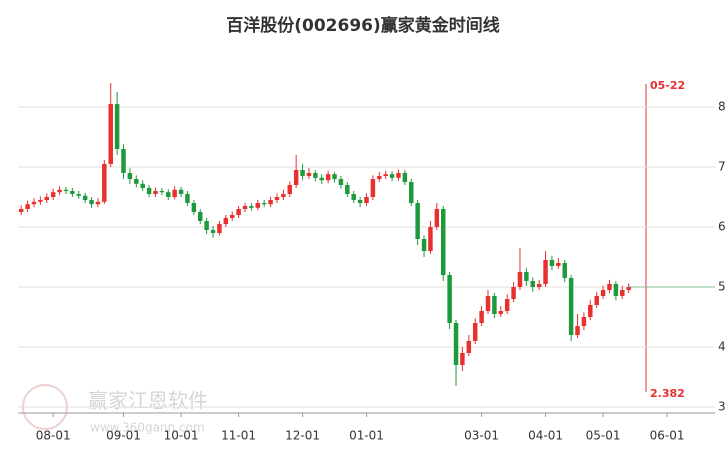 This screenshot has height=450, width=726. Describe the element at coordinates (238, 436) in the screenshot. I see `x-tick-label: 11-01` at that location.